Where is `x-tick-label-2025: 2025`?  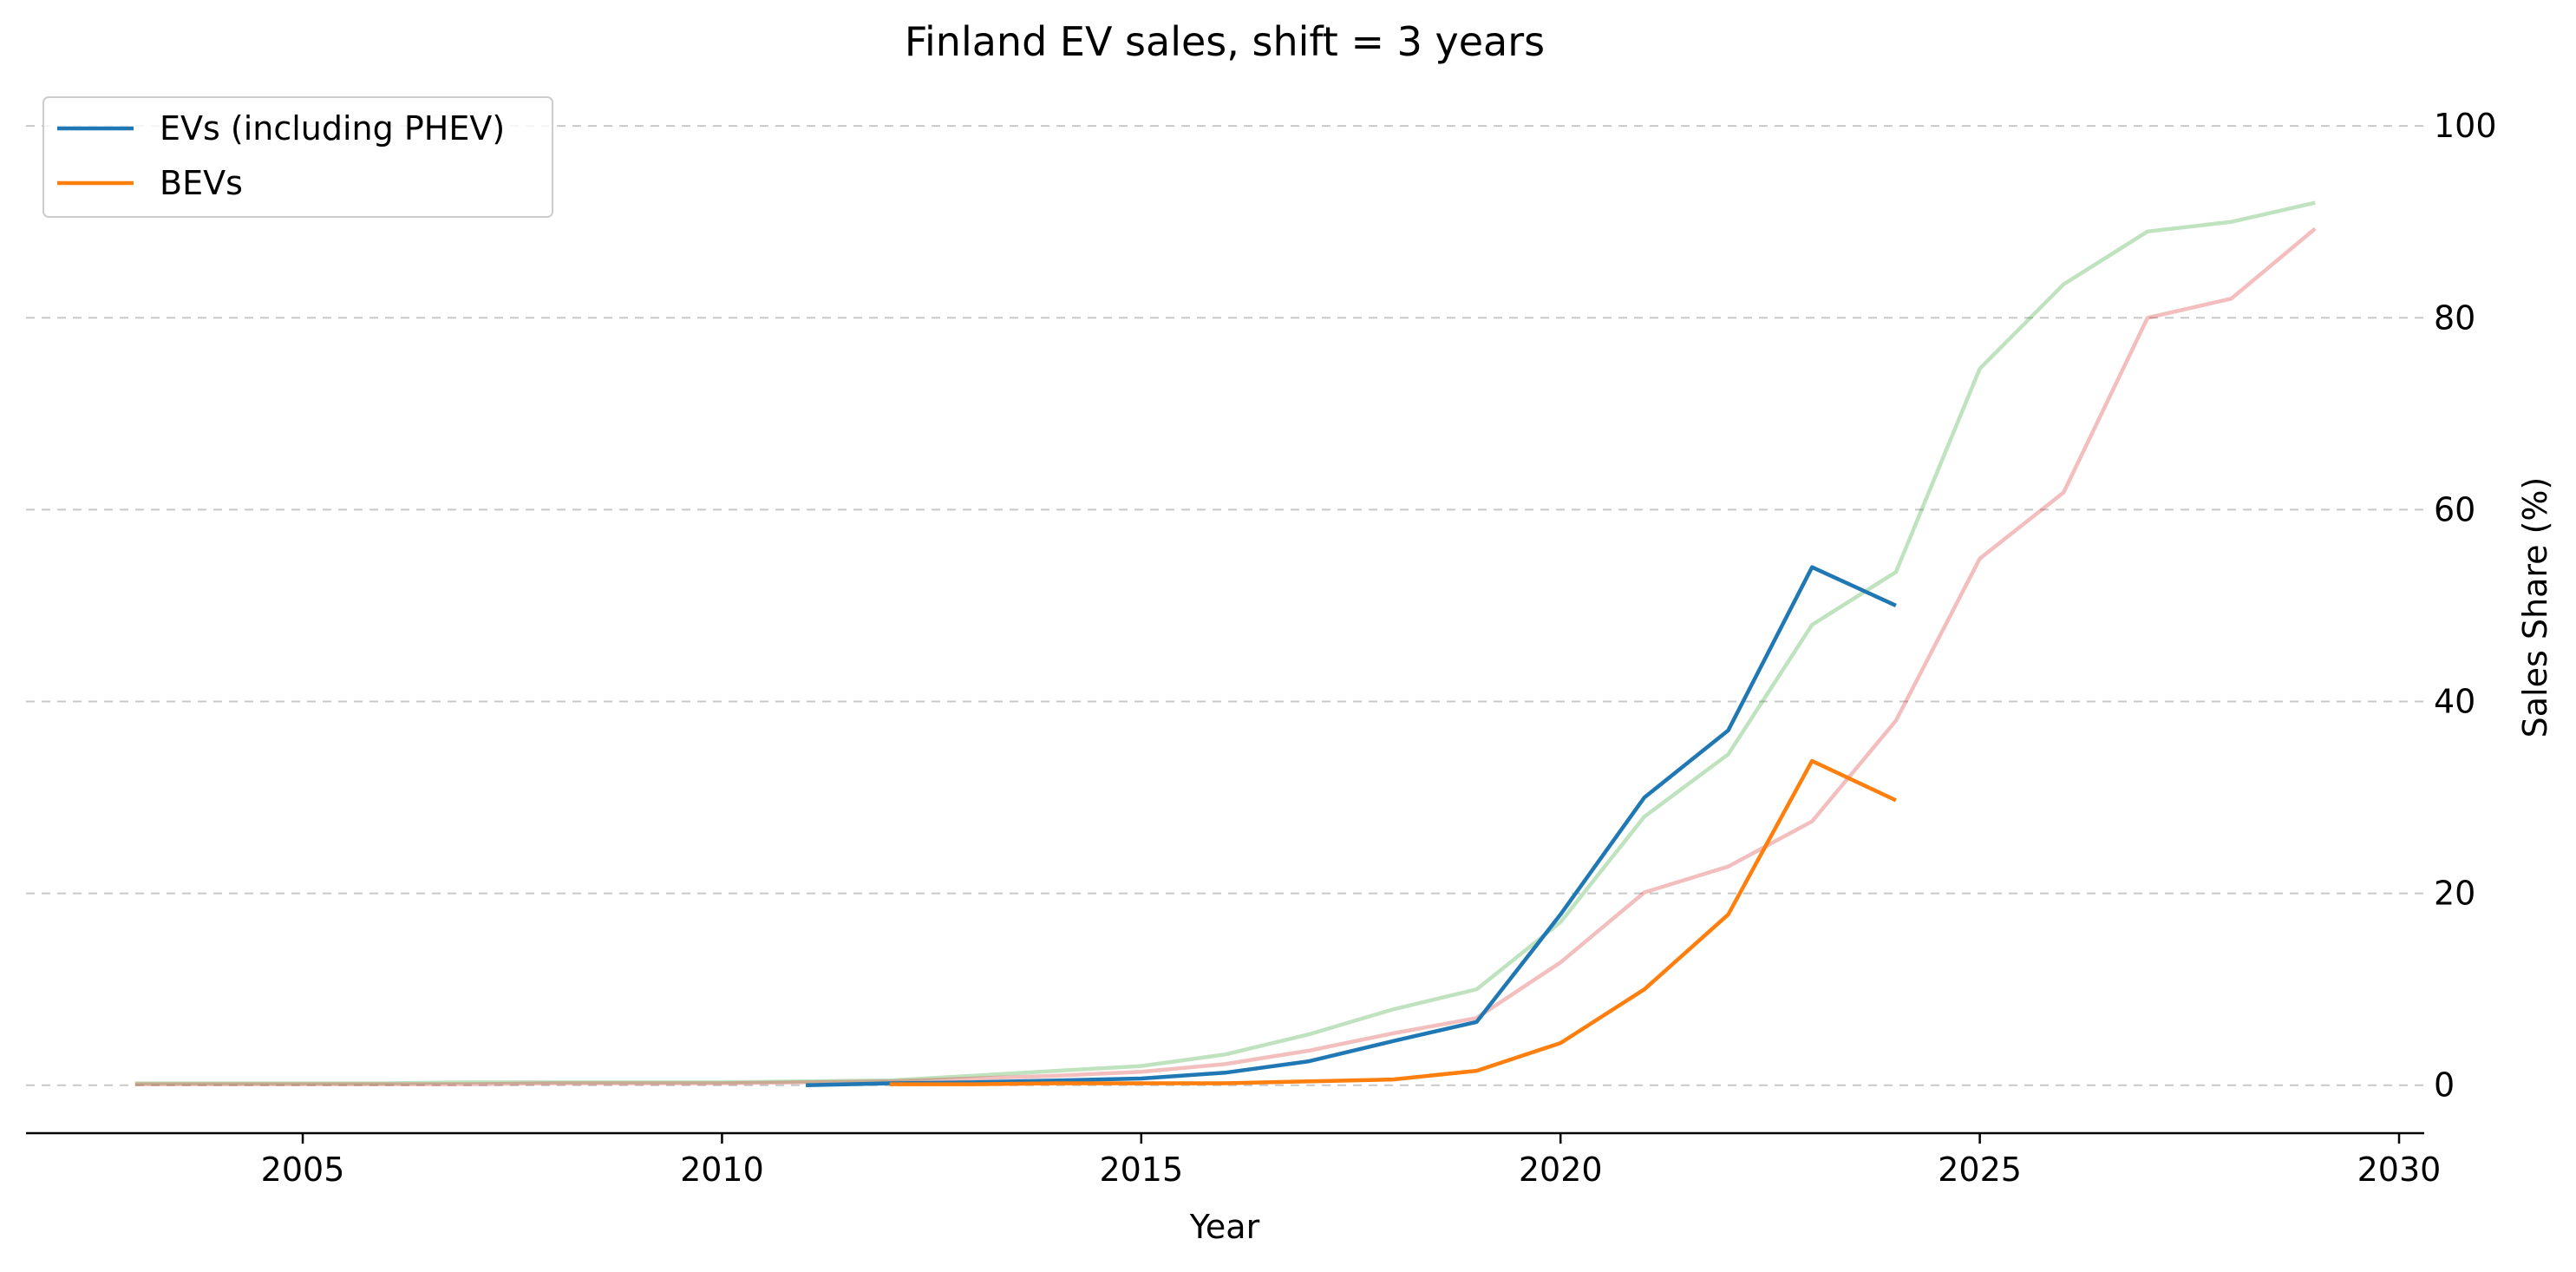
x-tick-label-2025: 2025 is located at coordinates (1980, 1170).